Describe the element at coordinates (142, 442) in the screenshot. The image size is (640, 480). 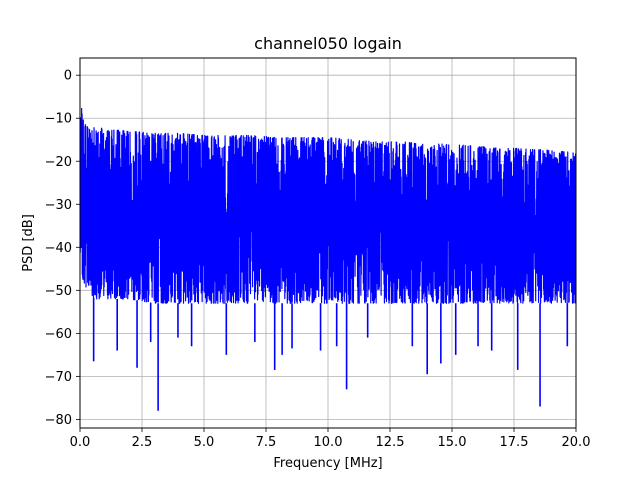
I see `x-tick-label: 2.5` at that location.